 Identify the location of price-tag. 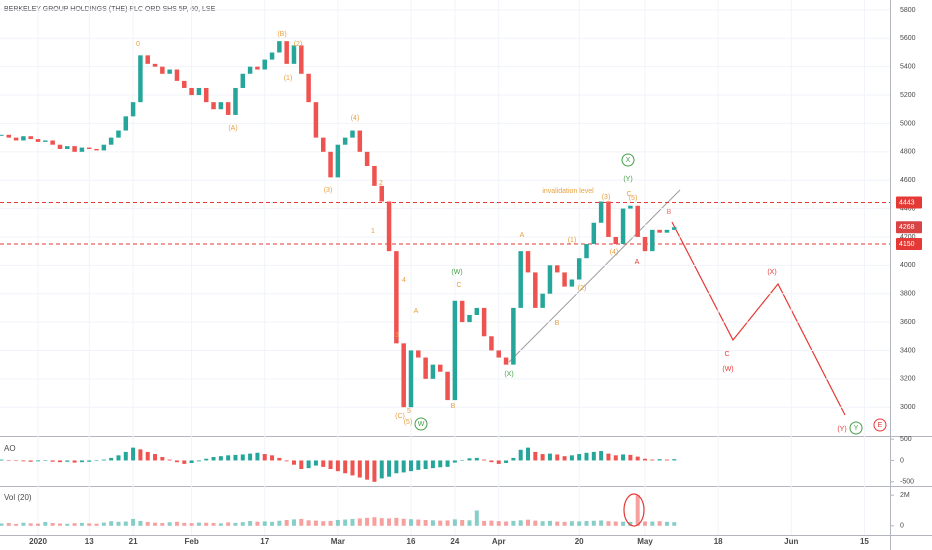
(909, 227).